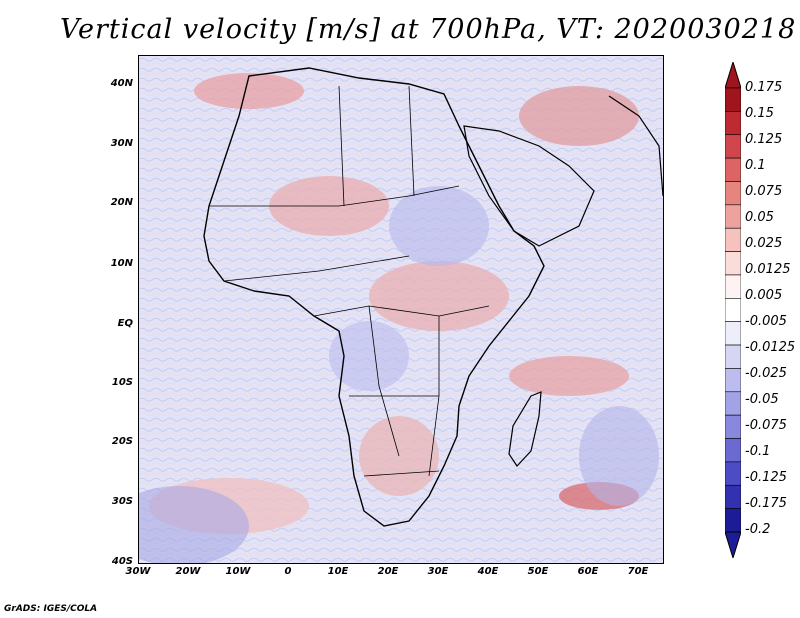  What do you see at coordinates (759, 217) in the screenshot?
I see `colorbar-label: 0.05` at bounding box center [759, 217].